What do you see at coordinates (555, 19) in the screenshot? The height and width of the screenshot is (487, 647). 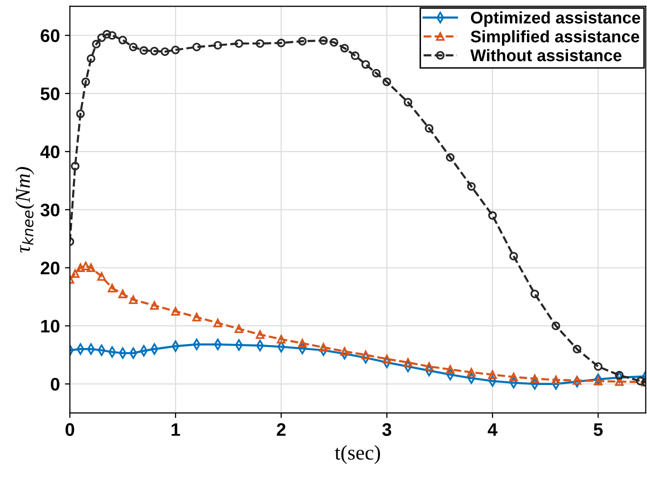 I see `legend-label: Optimized assistance` at bounding box center [555, 19].